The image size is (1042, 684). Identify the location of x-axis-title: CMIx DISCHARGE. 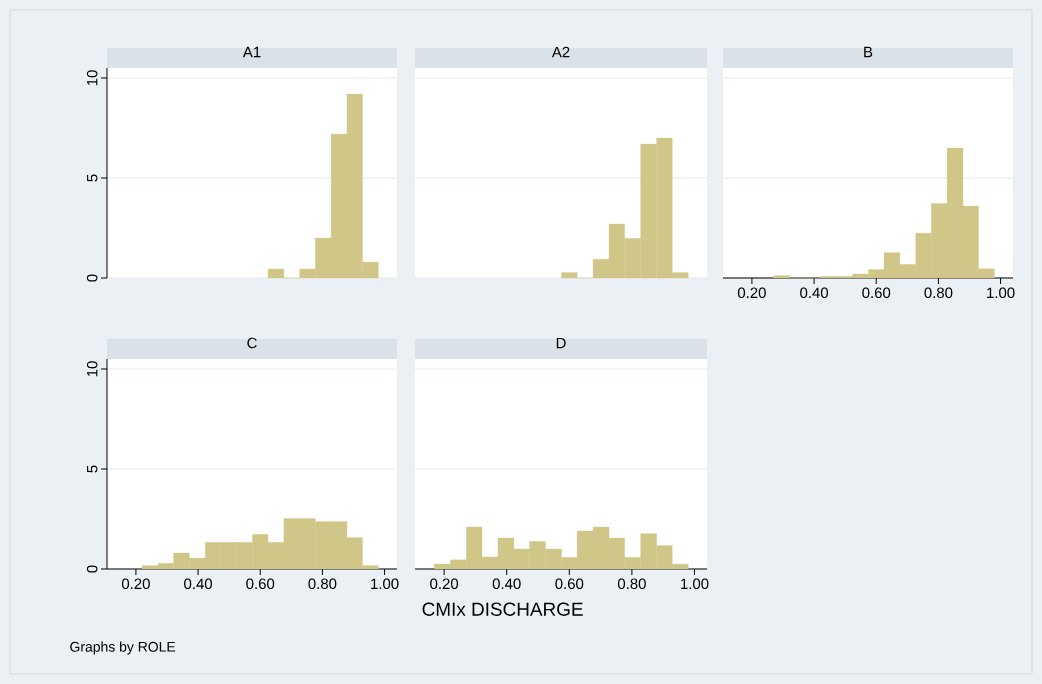
(502, 609).